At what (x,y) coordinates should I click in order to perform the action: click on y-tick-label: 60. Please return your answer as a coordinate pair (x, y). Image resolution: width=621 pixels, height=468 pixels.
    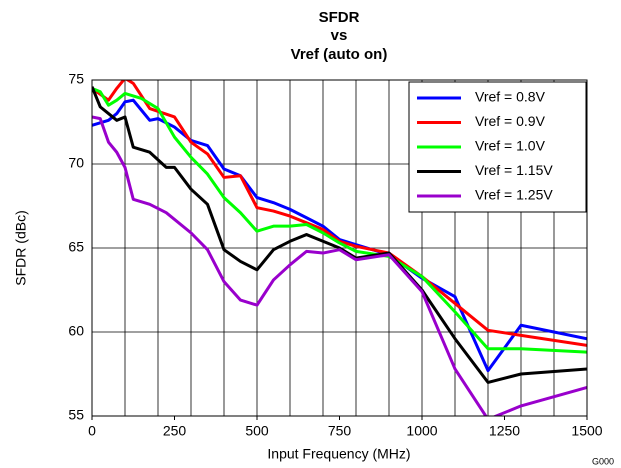
    Looking at the image, I should click on (76, 331).